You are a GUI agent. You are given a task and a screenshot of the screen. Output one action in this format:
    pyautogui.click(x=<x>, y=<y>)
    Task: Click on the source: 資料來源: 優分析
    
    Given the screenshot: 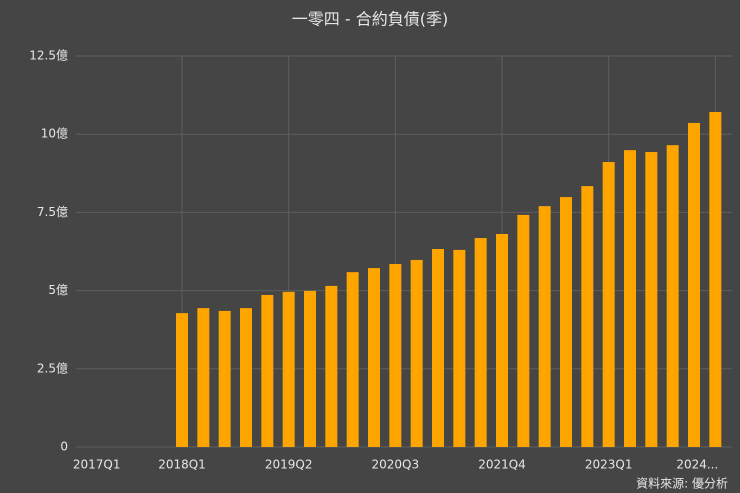 What is the action you would take?
    pyautogui.click(x=682, y=484)
    